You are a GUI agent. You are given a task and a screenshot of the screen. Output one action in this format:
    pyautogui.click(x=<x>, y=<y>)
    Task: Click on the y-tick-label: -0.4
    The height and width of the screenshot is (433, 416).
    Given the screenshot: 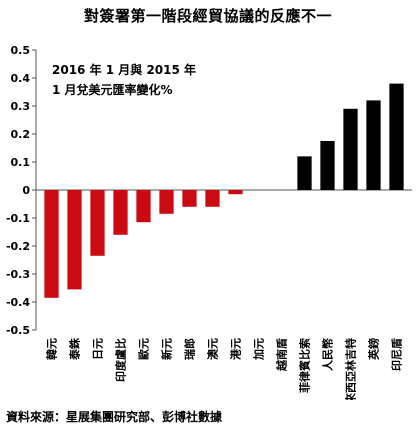 What is the action you would take?
    pyautogui.click(x=18, y=302)
    